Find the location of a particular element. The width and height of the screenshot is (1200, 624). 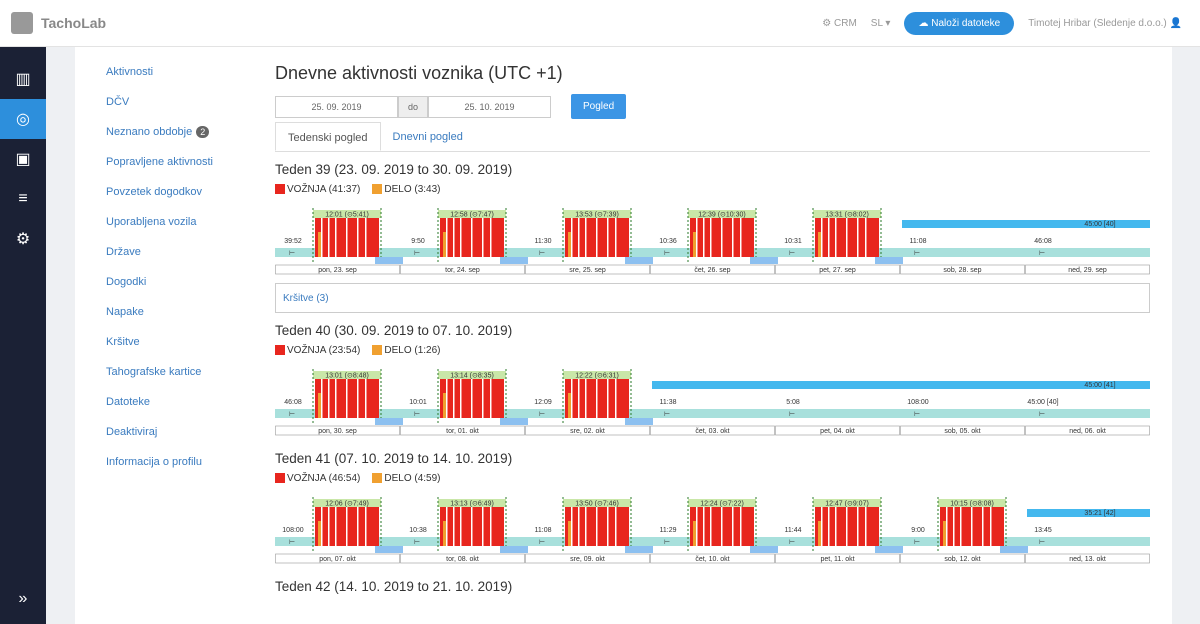

side-icon: ⚙ is located at coordinates (23, 239).